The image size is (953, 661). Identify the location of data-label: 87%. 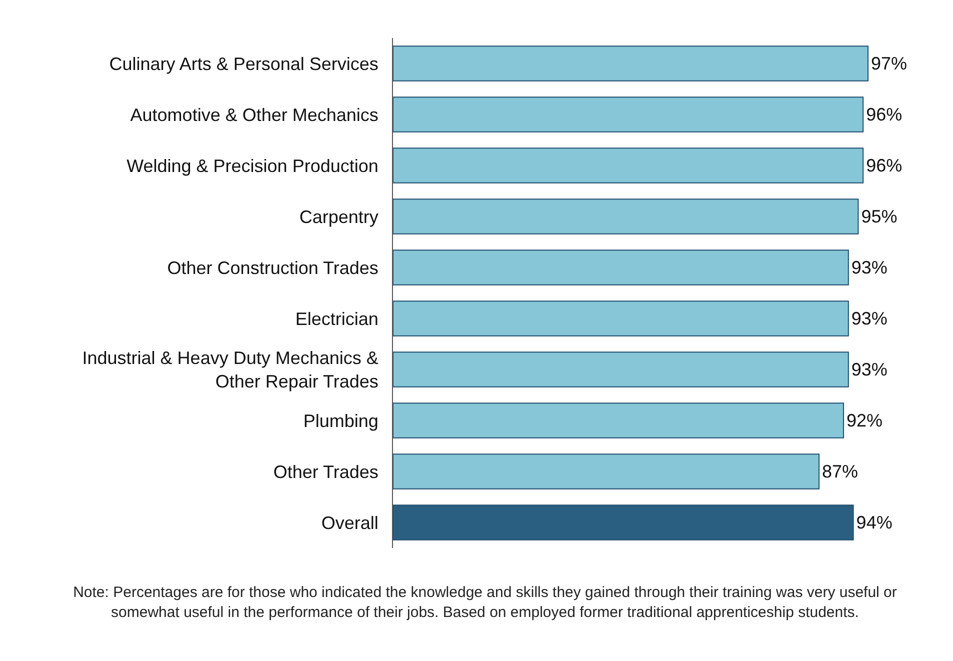
(840, 472).